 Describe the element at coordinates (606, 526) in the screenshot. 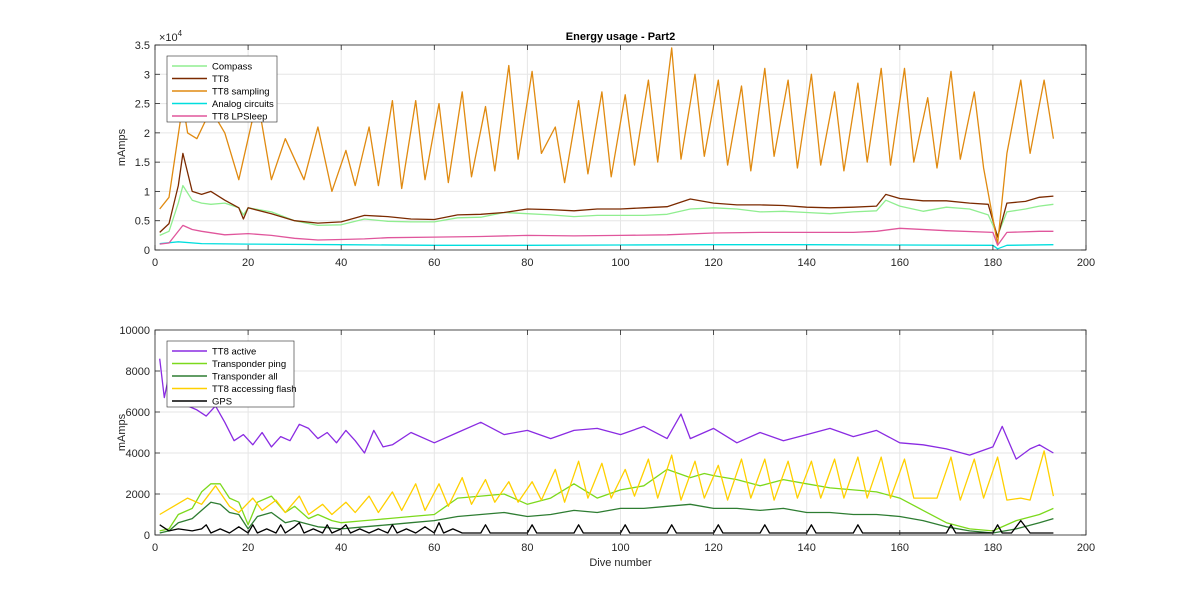

I see `series-line-gps` at that location.